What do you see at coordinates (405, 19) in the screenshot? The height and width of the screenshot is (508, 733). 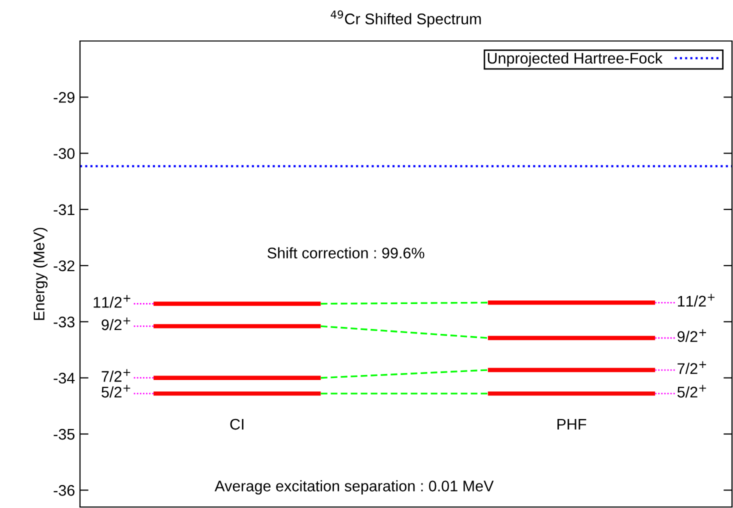 I see `chart-title: $^{49}$Cr Shifted Spectrum` at bounding box center [405, 19].